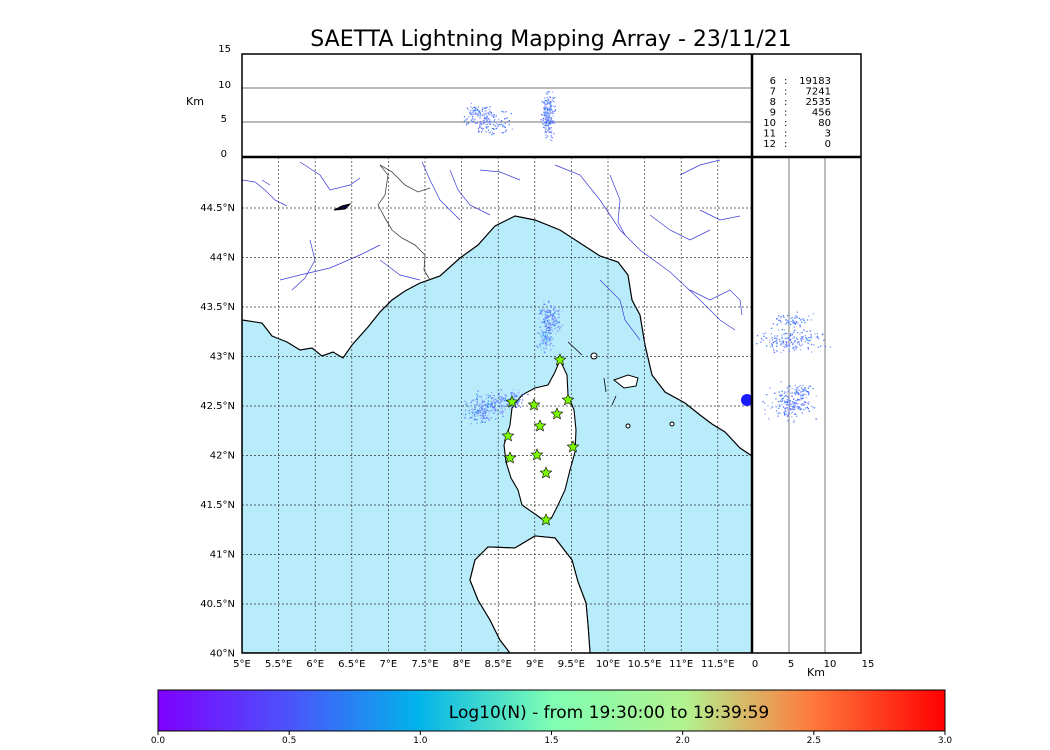 This screenshot has width=1050, height=750. I want to click on side-tick-10: 10, so click(830, 664).